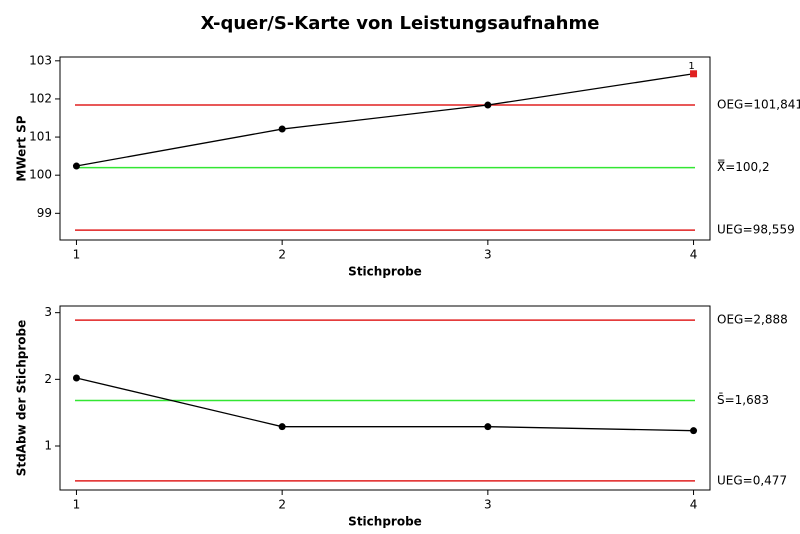 The width and height of the screenshot is (800, 534). Describe the element at coordinates (44, 213) in the screenshot. I see `y-tick-label: 99` at that location.